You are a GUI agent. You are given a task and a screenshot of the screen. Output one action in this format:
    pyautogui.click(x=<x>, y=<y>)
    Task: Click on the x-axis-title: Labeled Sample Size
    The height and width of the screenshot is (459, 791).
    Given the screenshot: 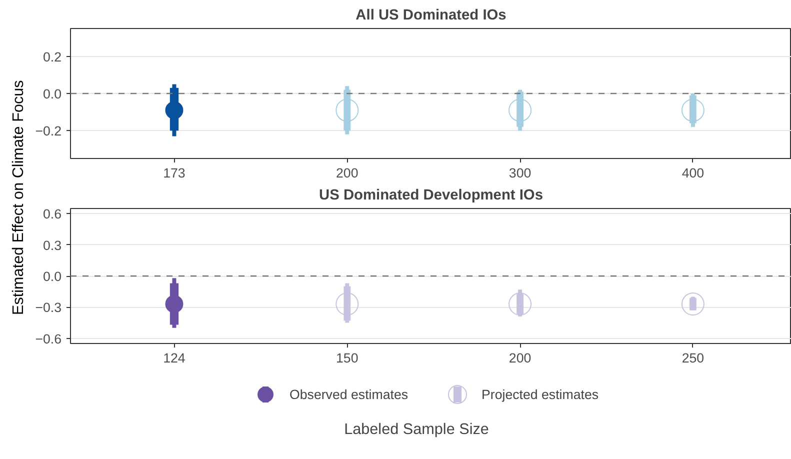 What is the action you would take?
    pyautogui.click(x=416, y=429)
    